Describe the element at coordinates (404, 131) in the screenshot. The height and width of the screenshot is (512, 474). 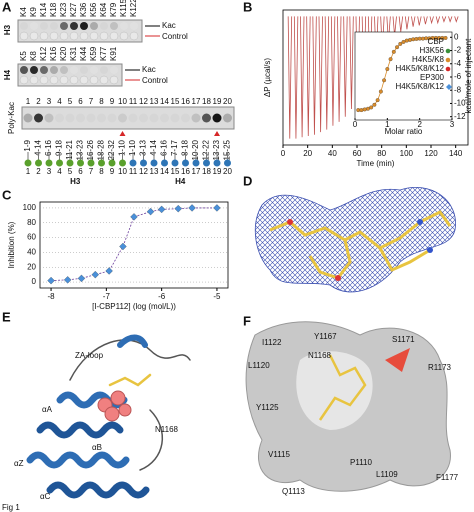
I see `x-axis-label: Molar ratio` at that location.